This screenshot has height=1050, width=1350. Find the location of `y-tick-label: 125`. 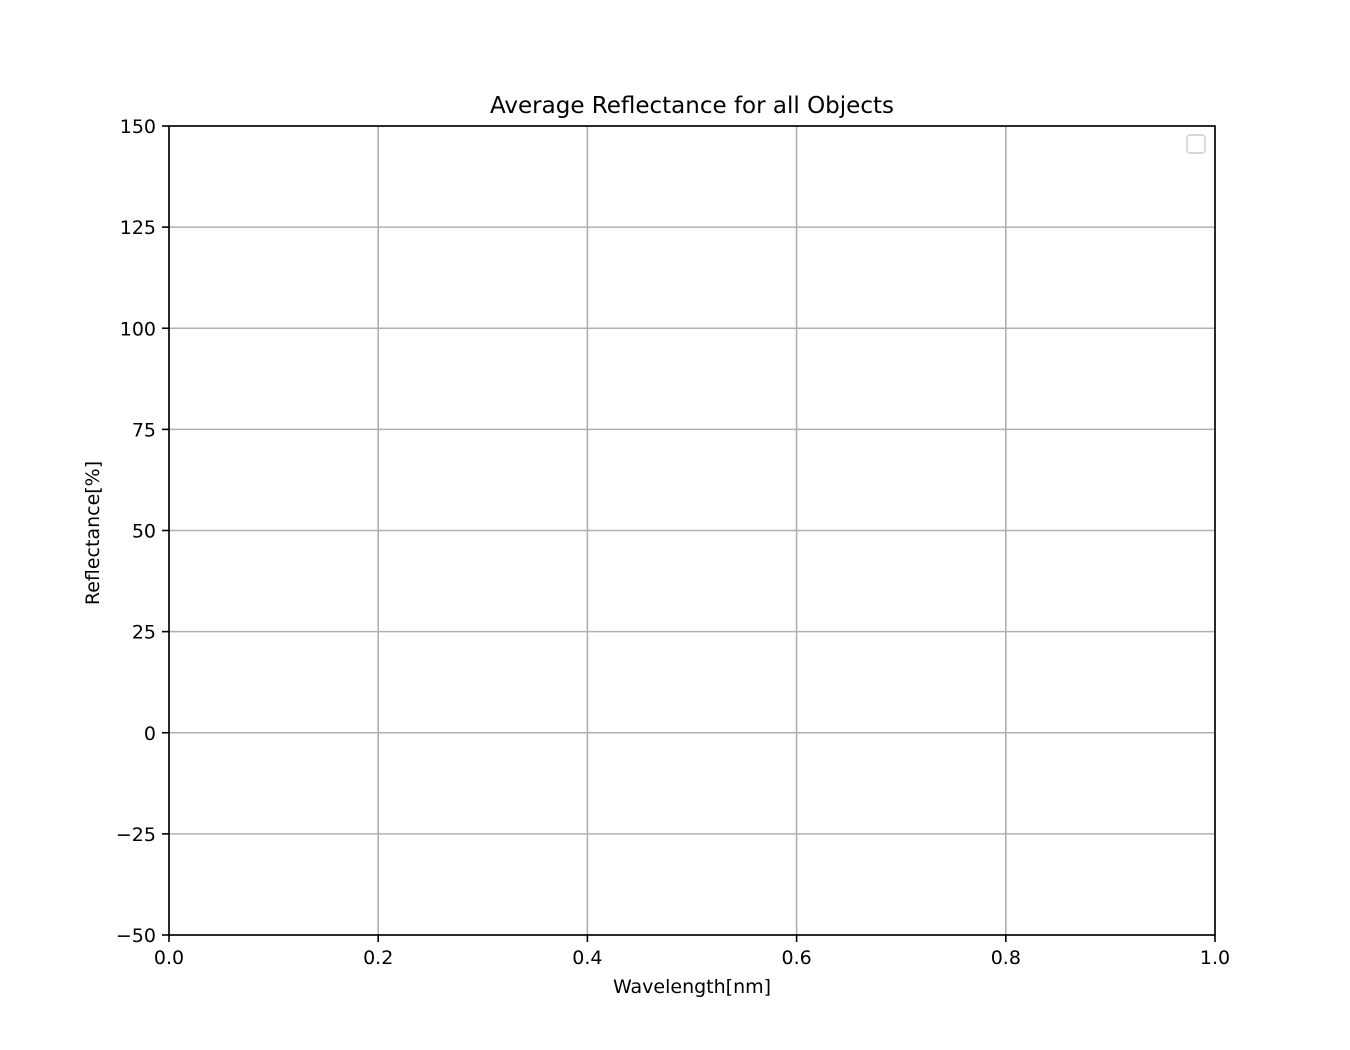

y-tick-label: 125 is located at coordinates (138, 228).